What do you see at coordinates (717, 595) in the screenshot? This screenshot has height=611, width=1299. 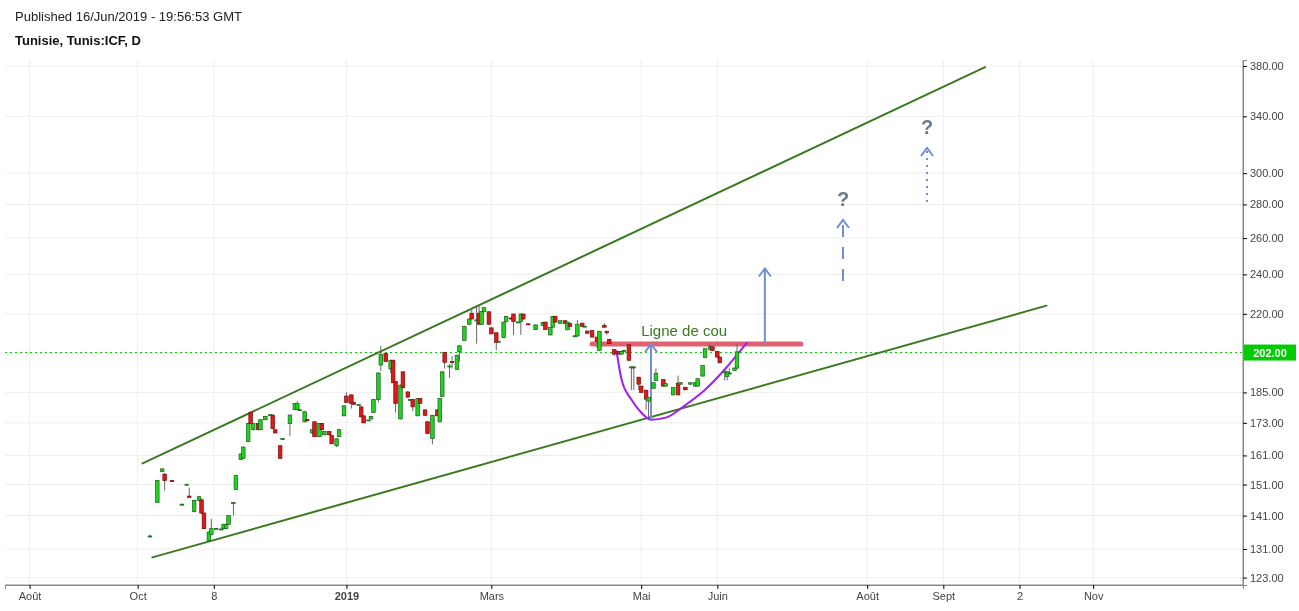 I see `x-tick-label: Juin` at bounding box center [717, 595].